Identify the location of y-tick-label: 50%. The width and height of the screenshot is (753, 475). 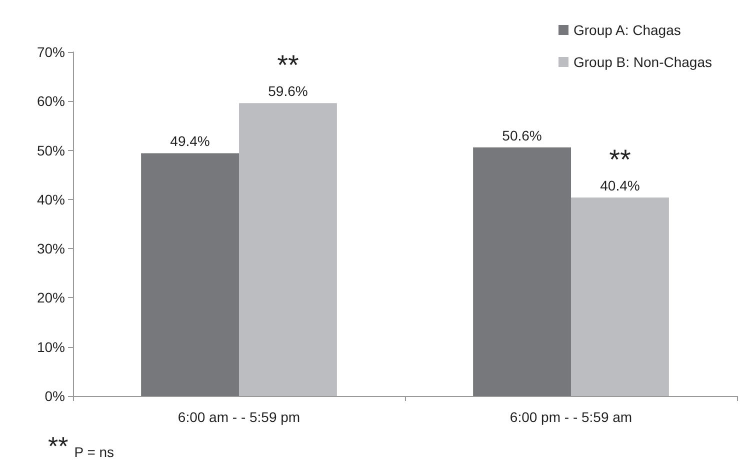
(50, 150).